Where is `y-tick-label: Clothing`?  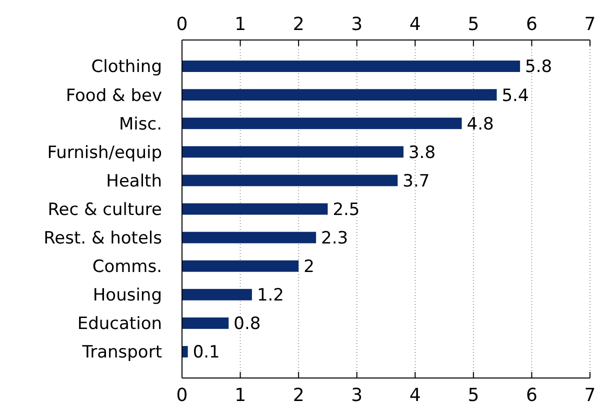
y-tick-label: Clothing is located at coordinates (126, 67).